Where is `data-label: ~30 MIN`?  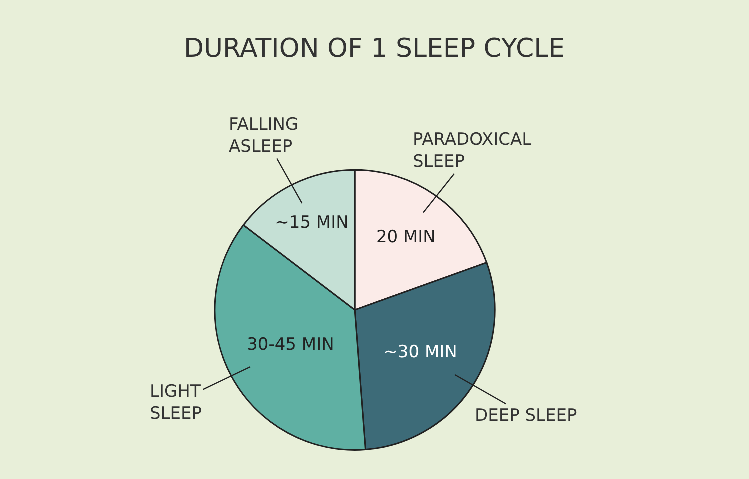
data-label: ~30 MIN is located at coordinates (421, 352).